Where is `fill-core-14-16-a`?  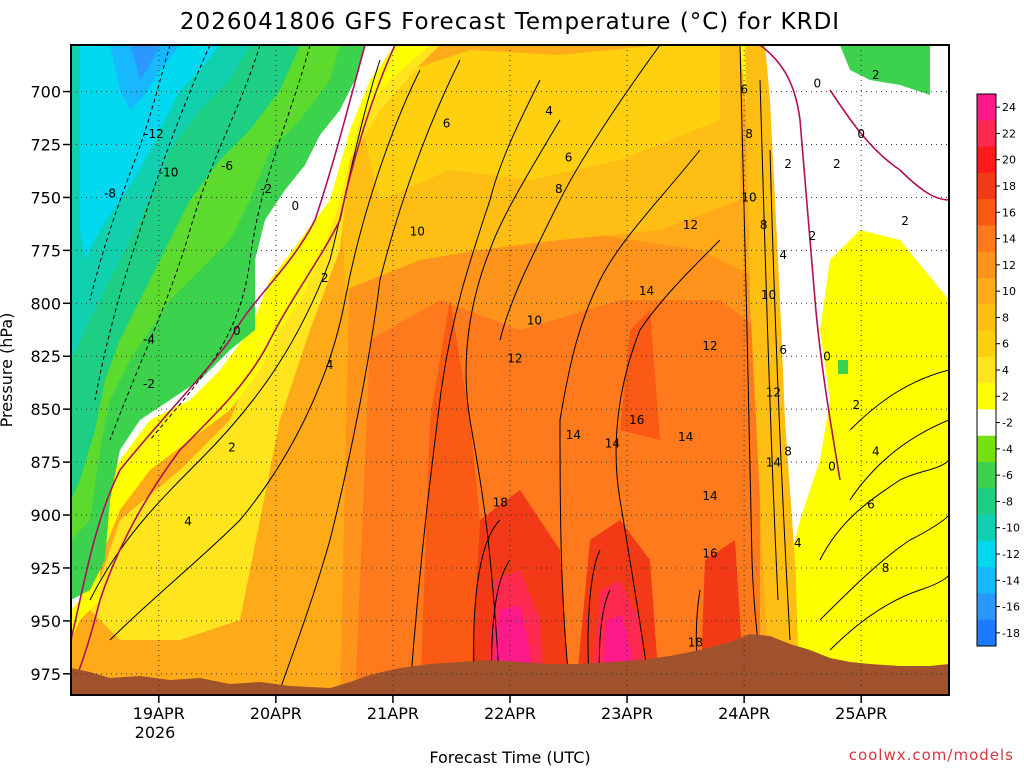 fill-core-14-16-a is located at coordinates (450, 497).